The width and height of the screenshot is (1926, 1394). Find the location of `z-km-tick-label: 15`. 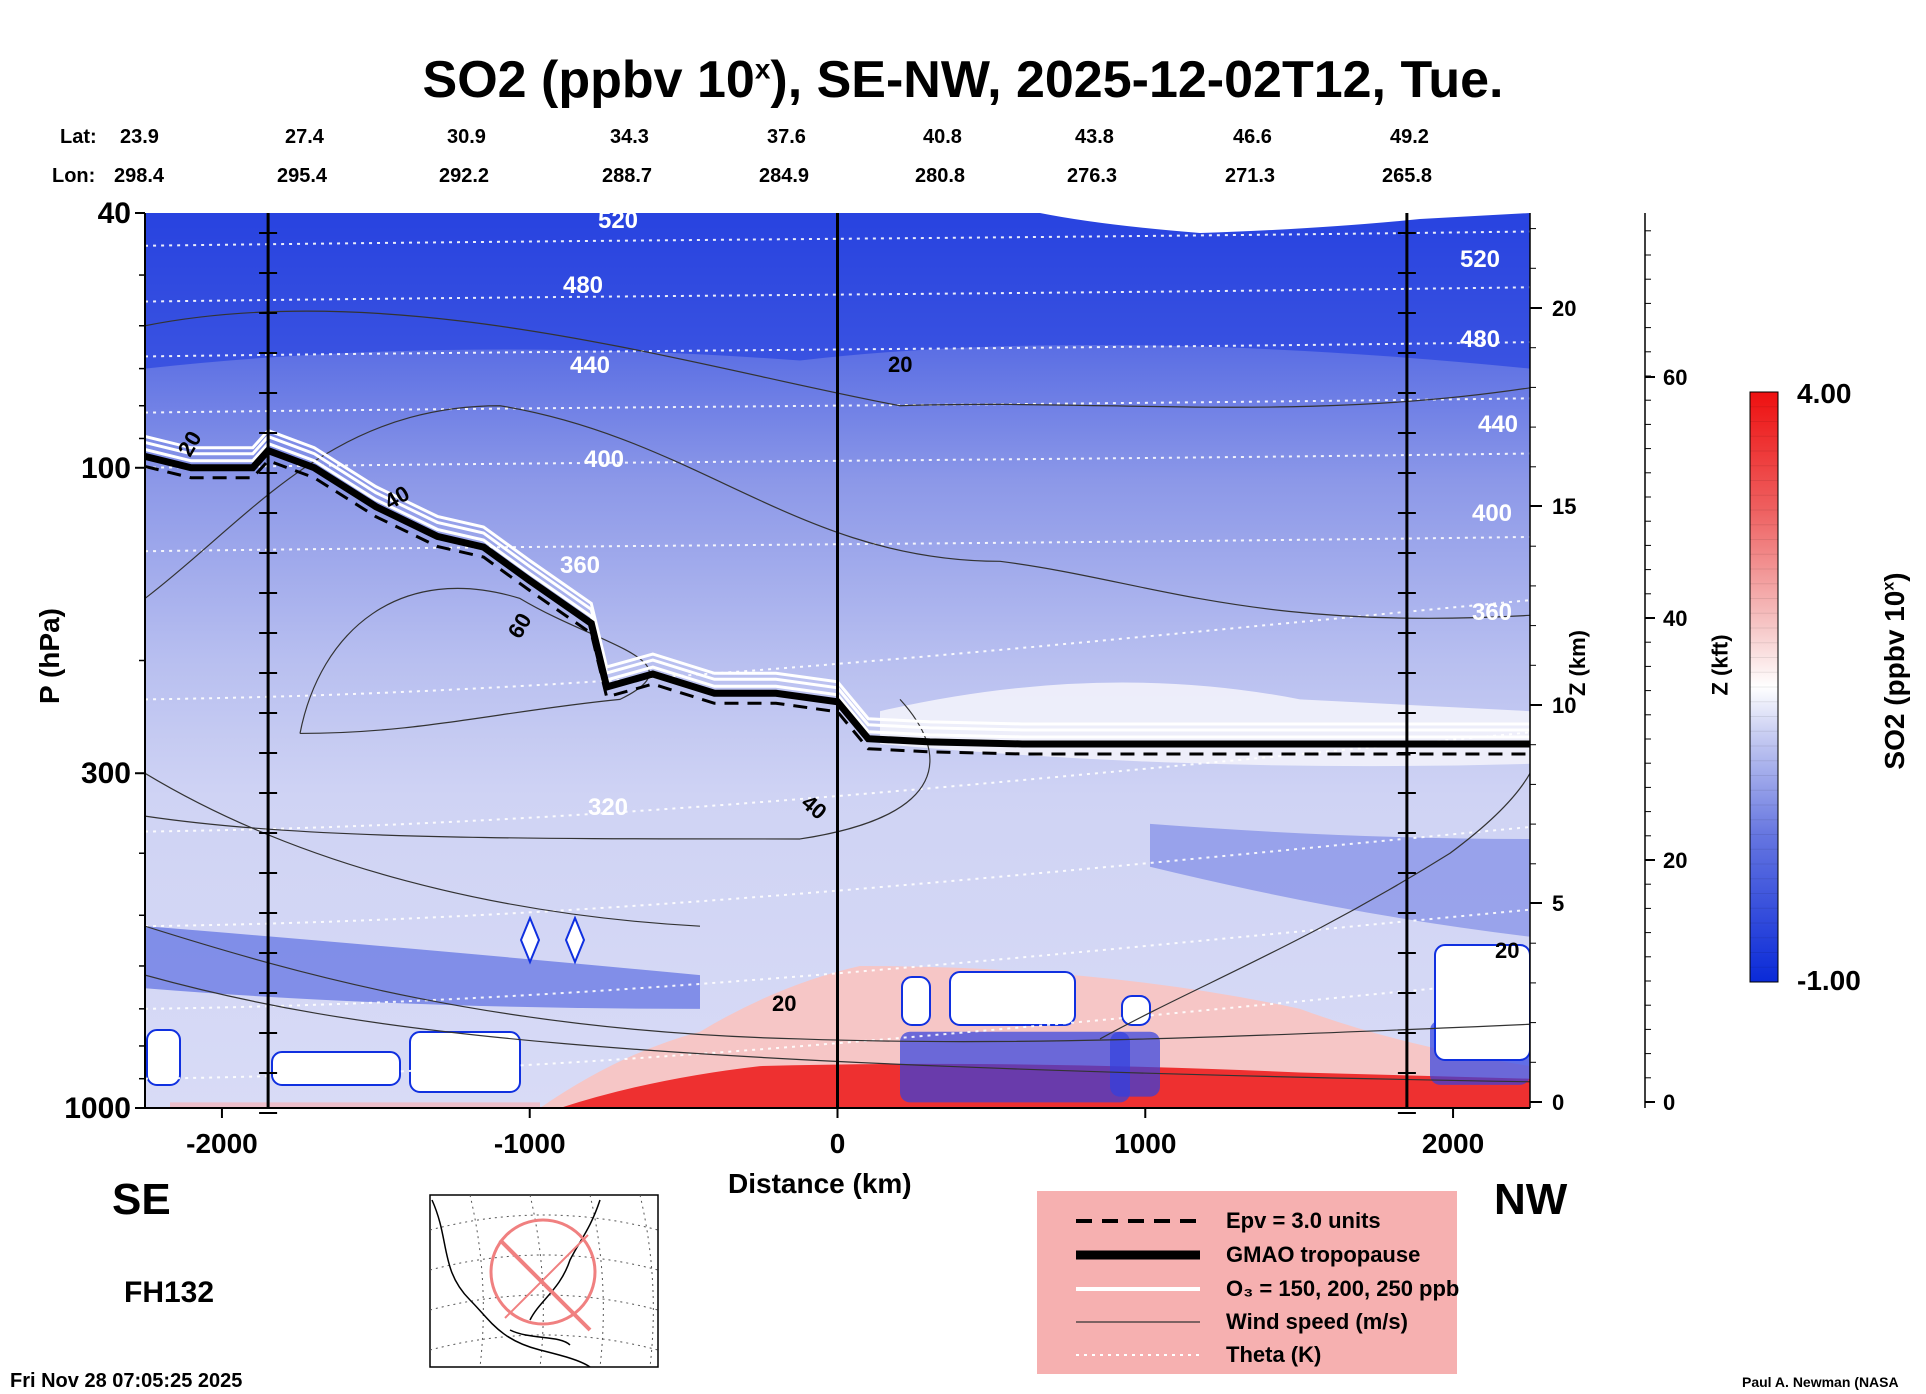

z-km-tick-label: 15 is located at coordinates (1564, 506).